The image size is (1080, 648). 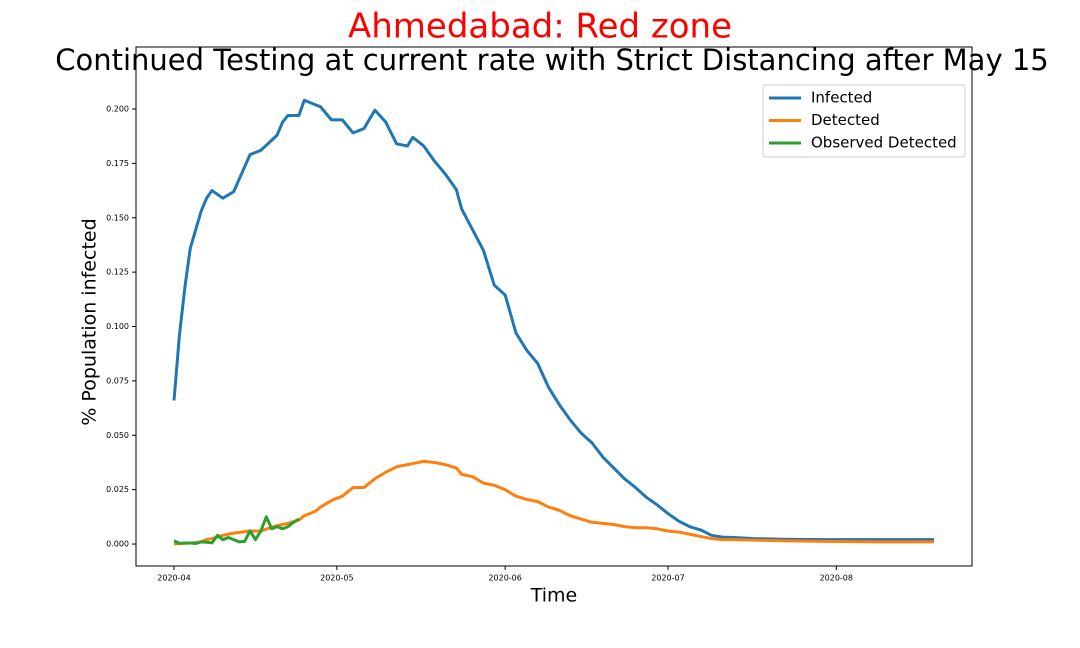 I want to click on y-tick-label: 0.150, so click(x=117, y=217).